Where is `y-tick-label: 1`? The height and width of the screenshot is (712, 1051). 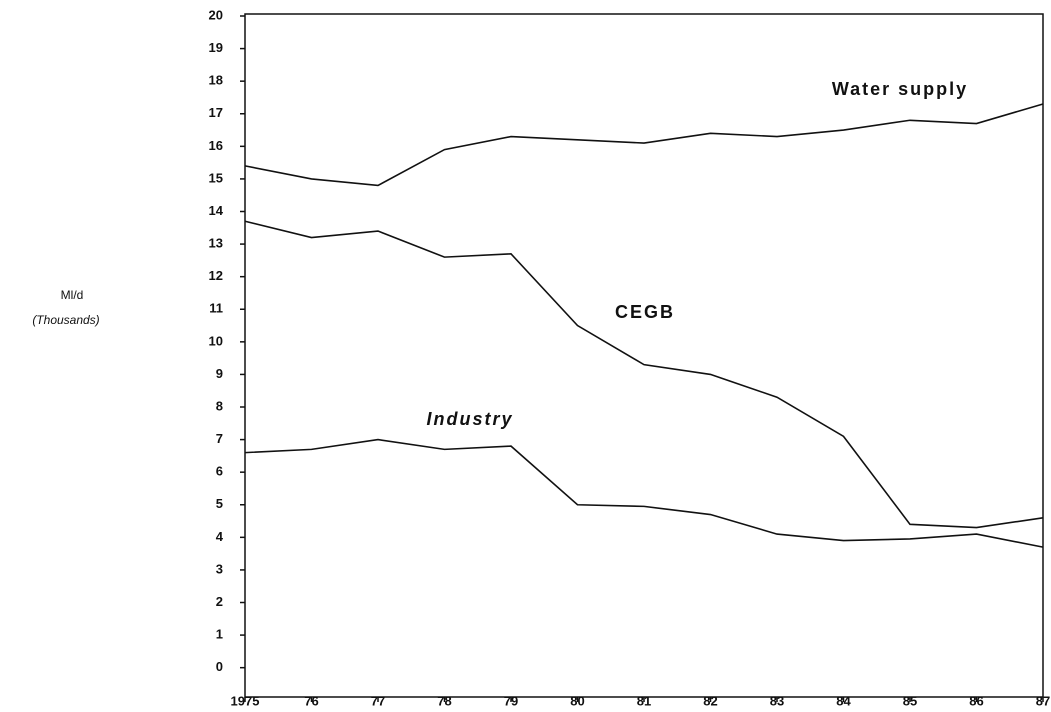 y-tick-label: 1 is located at coordinates (219, 634).